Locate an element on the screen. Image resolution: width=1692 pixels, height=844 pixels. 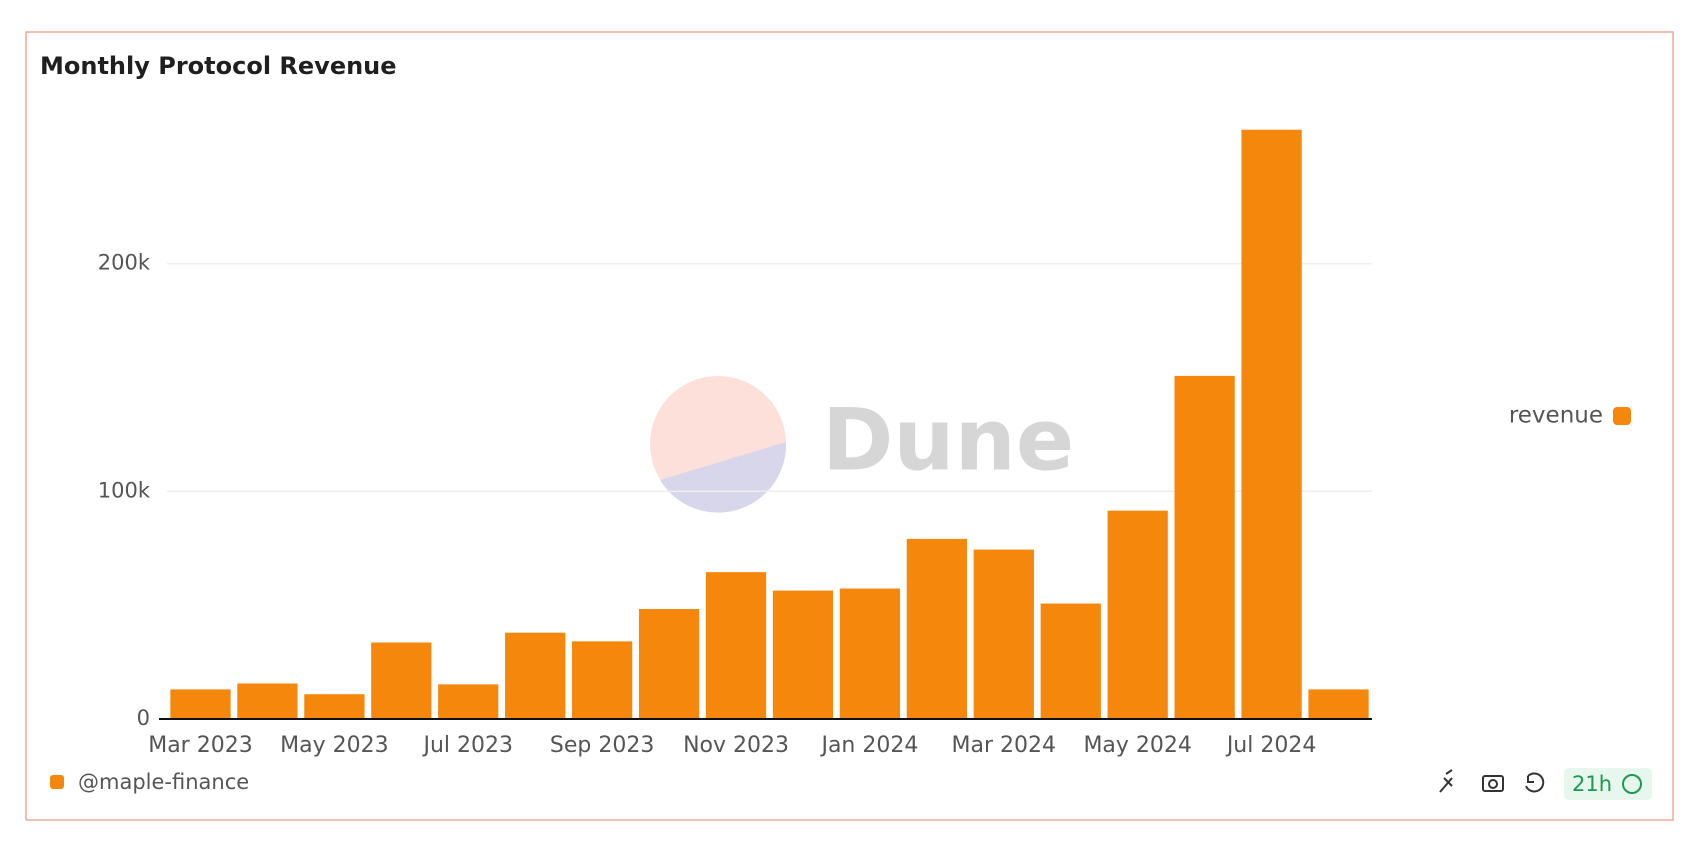
check-icon is located at coordinates (1632, 784).